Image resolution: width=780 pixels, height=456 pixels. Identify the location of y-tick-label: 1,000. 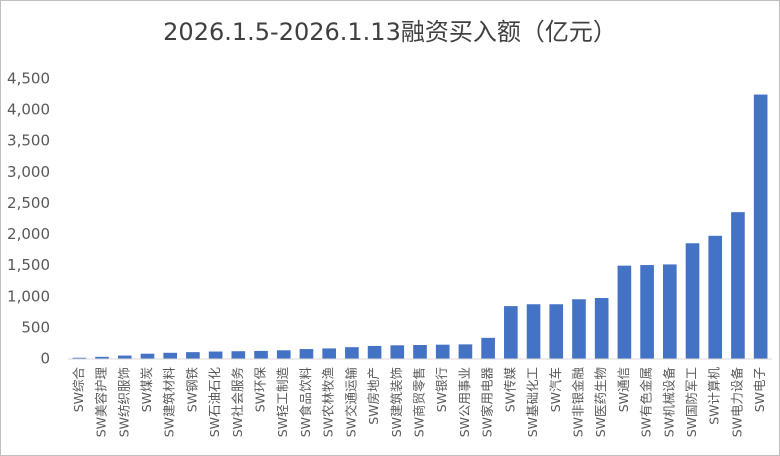
(28, 296).